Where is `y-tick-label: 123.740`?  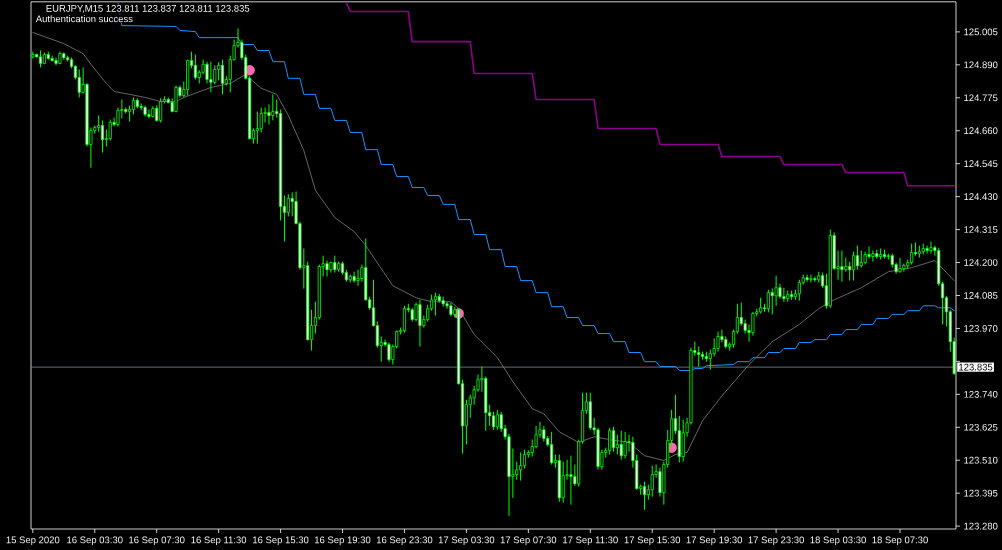 y-tick-label: 123.740 is located at coordinates (981, 394).